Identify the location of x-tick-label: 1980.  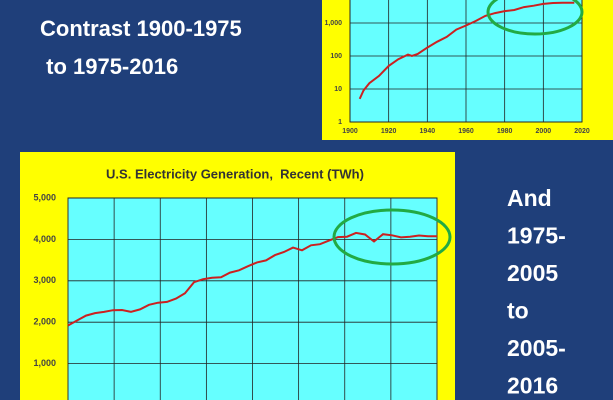
(505, 131).